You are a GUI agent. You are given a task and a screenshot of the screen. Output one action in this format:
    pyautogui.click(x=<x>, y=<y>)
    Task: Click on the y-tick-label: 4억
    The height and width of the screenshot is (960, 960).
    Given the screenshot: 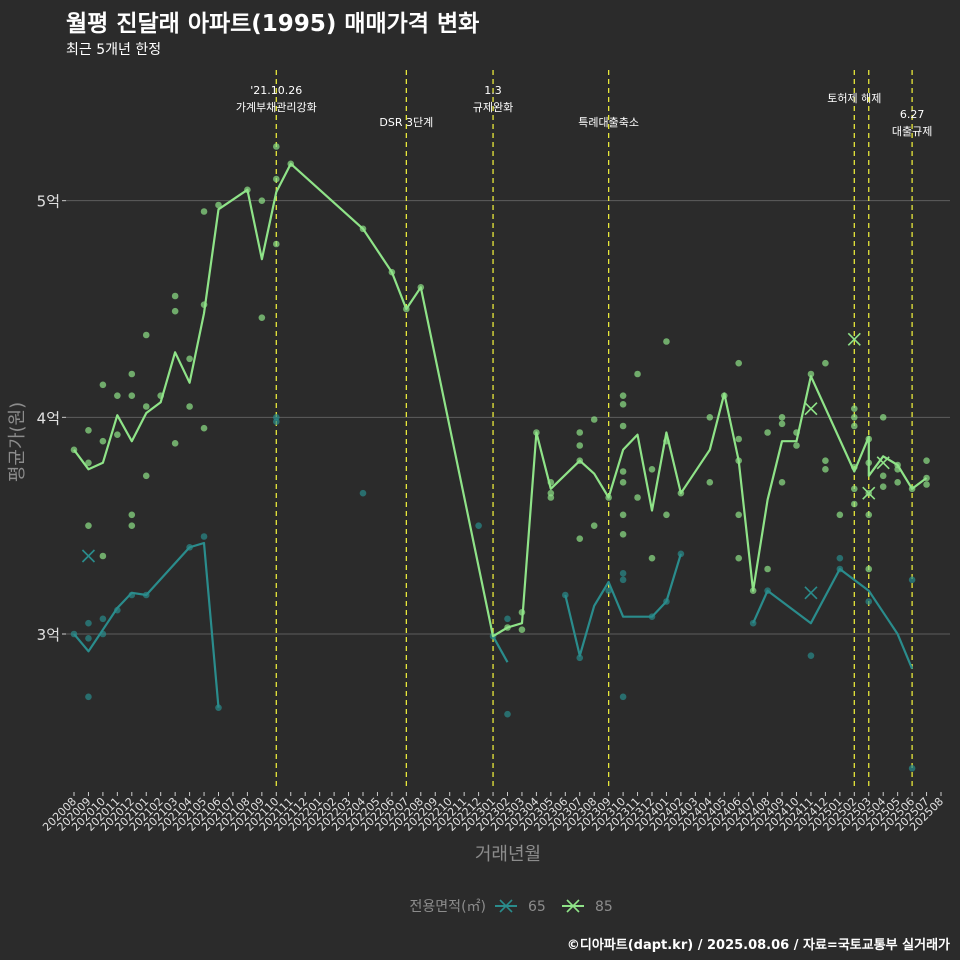 What is the action you would take?
    pyautogui.click(x=48, y=418)
    